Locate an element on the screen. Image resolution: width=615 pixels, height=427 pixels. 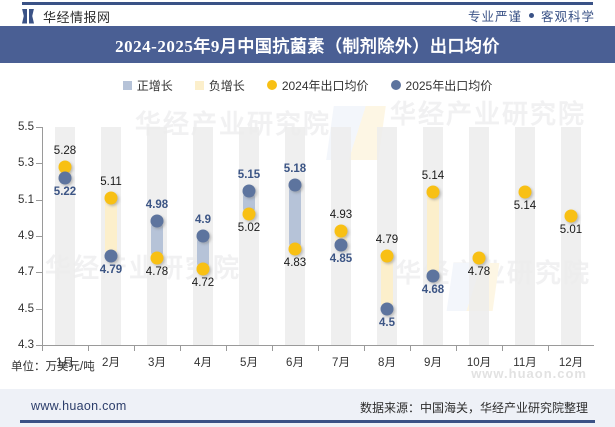
y-axis-line is located at coordinates (42, 236).